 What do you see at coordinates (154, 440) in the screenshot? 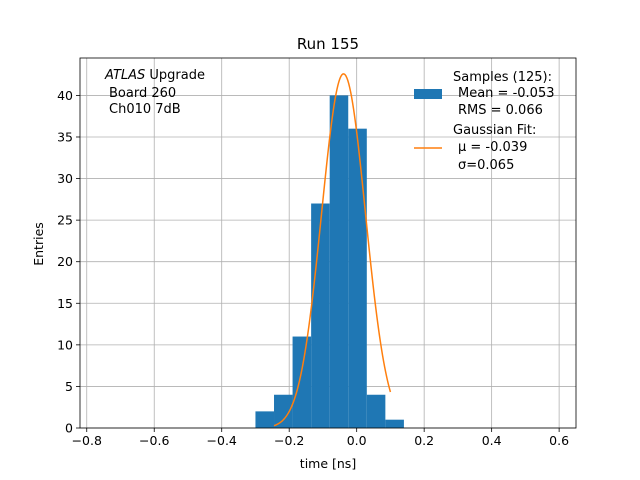
I see `x-tick-label: −0.6` at bounding box center [154, 440].